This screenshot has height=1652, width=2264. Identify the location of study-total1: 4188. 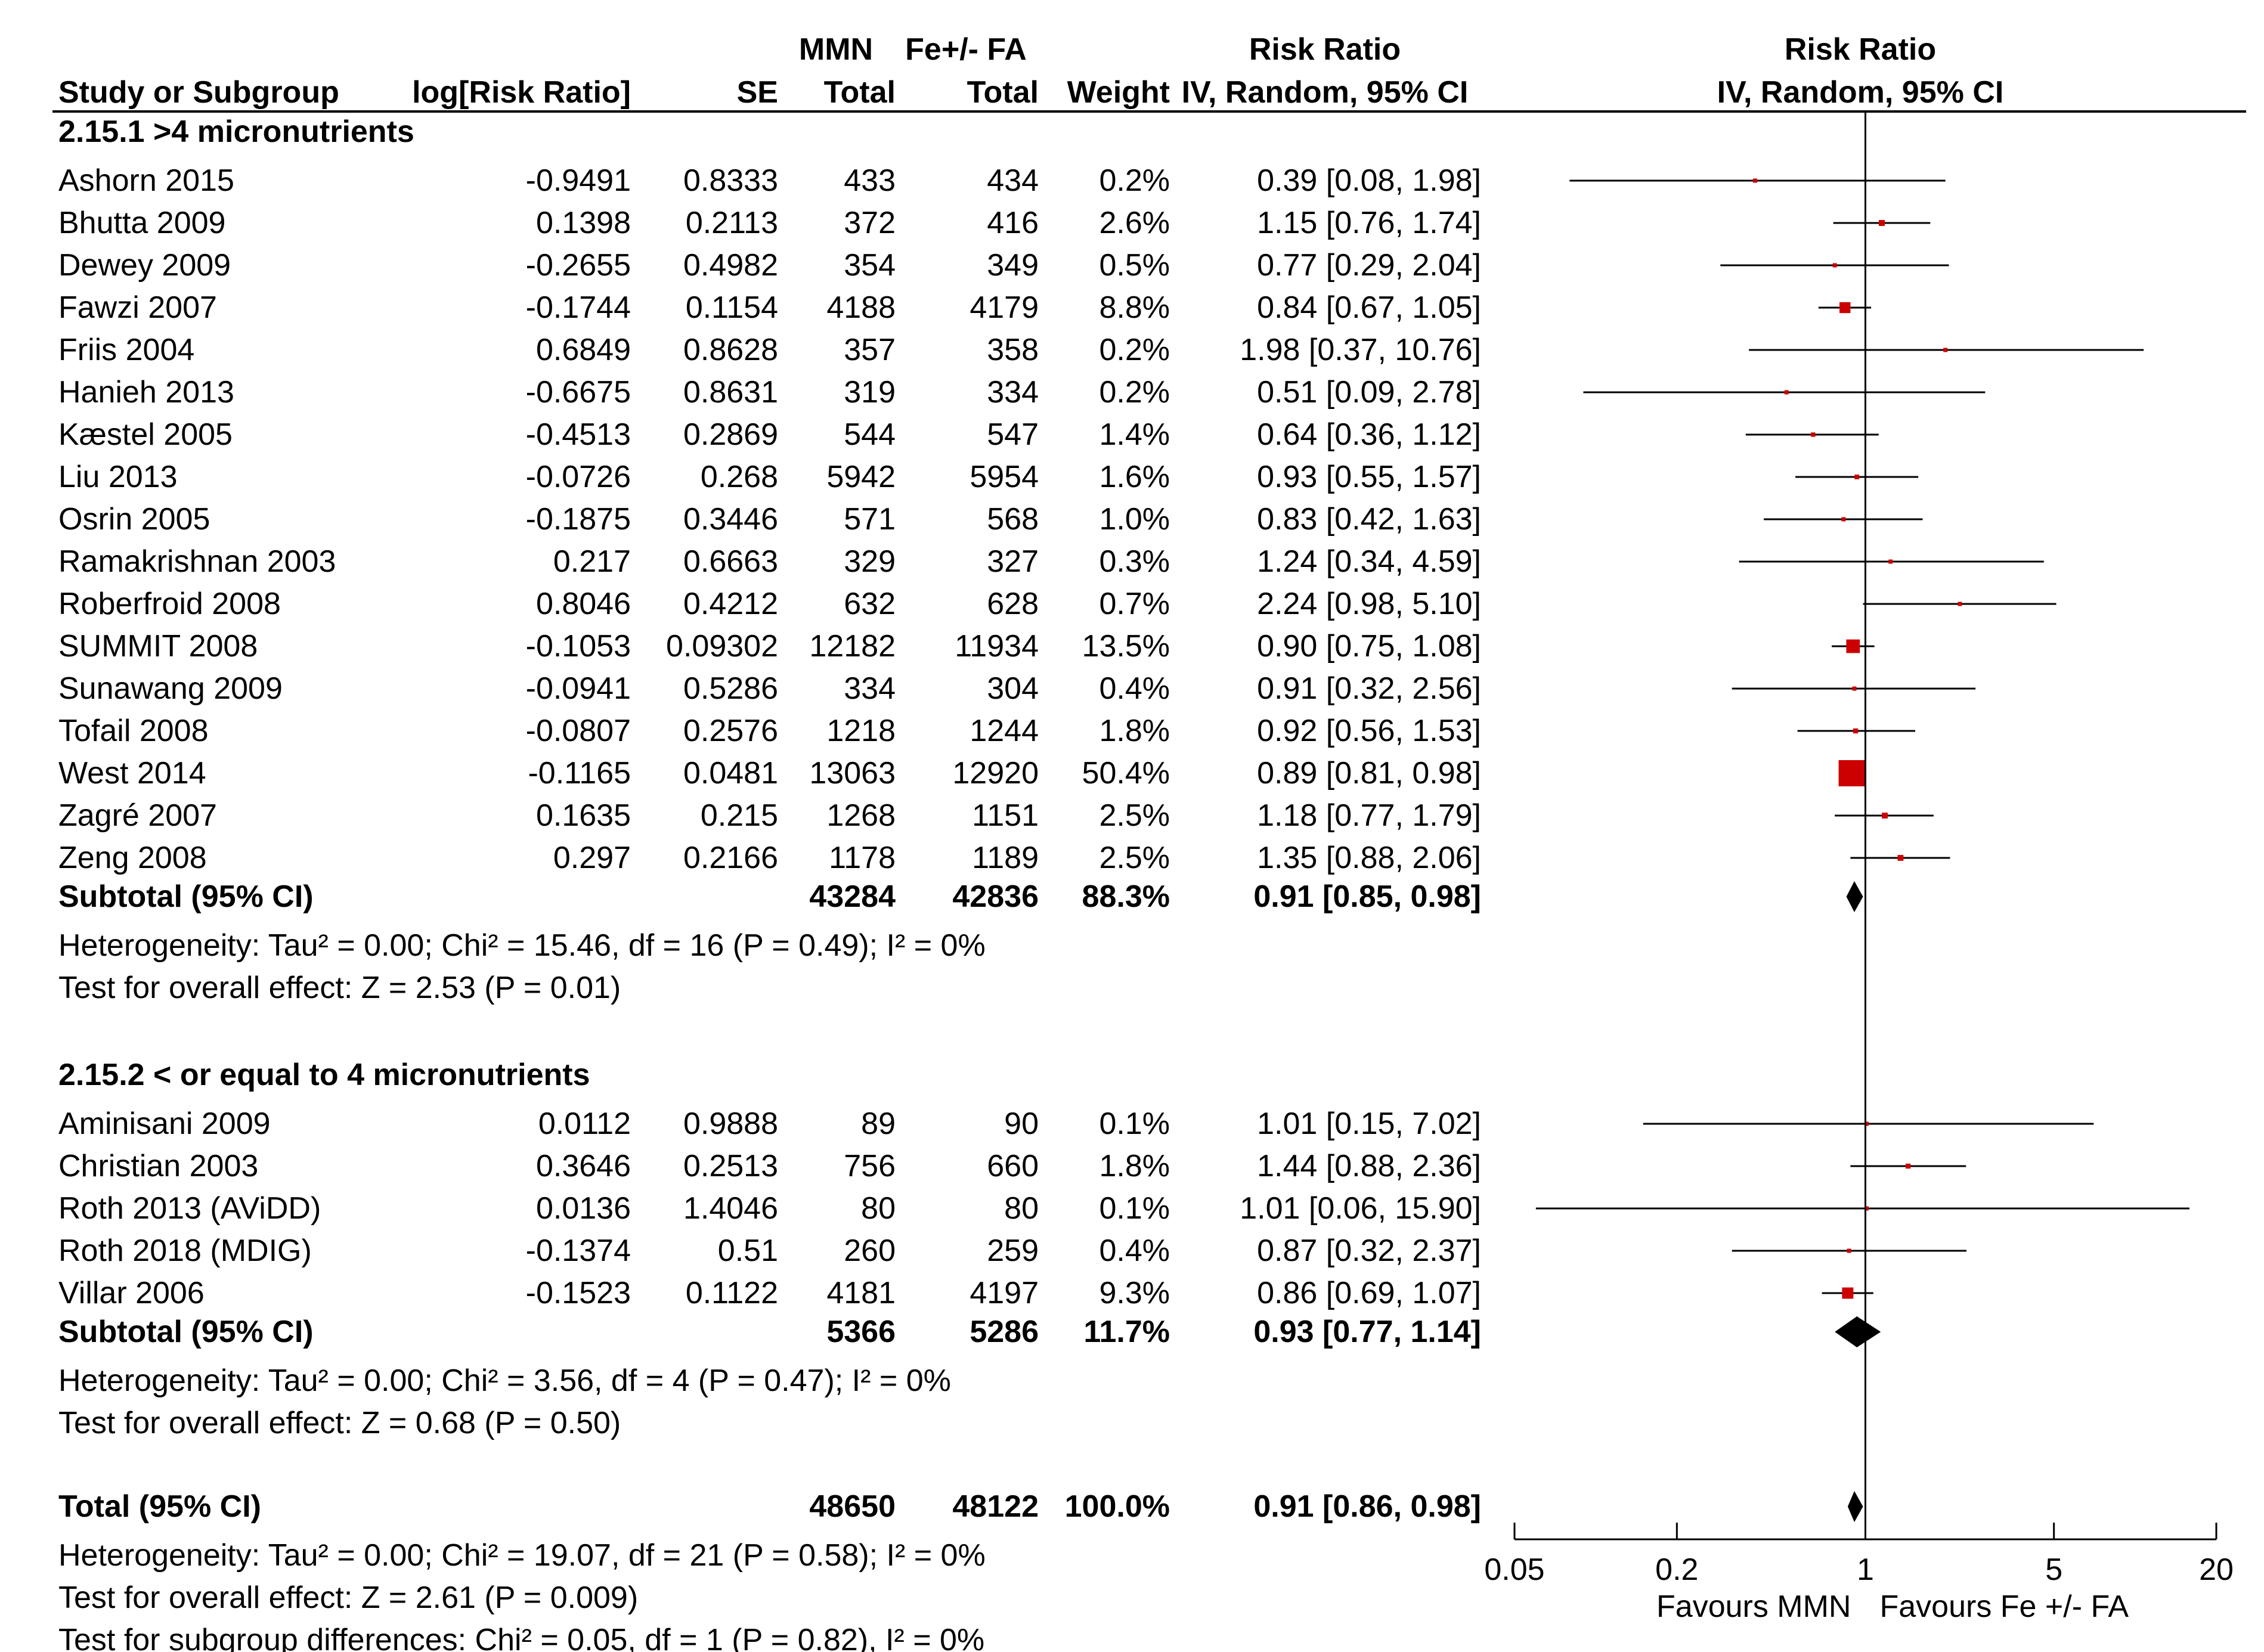
(861, 307).